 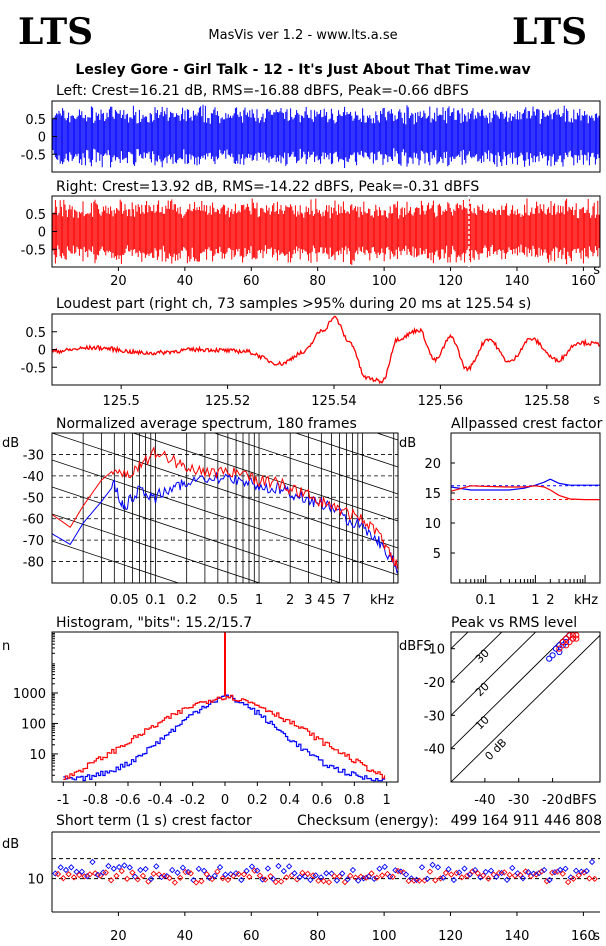 What do you see at coordinates (326, 231) in the screenshot?
I see `right-waveform-frame` at bounding box center [326, 231].